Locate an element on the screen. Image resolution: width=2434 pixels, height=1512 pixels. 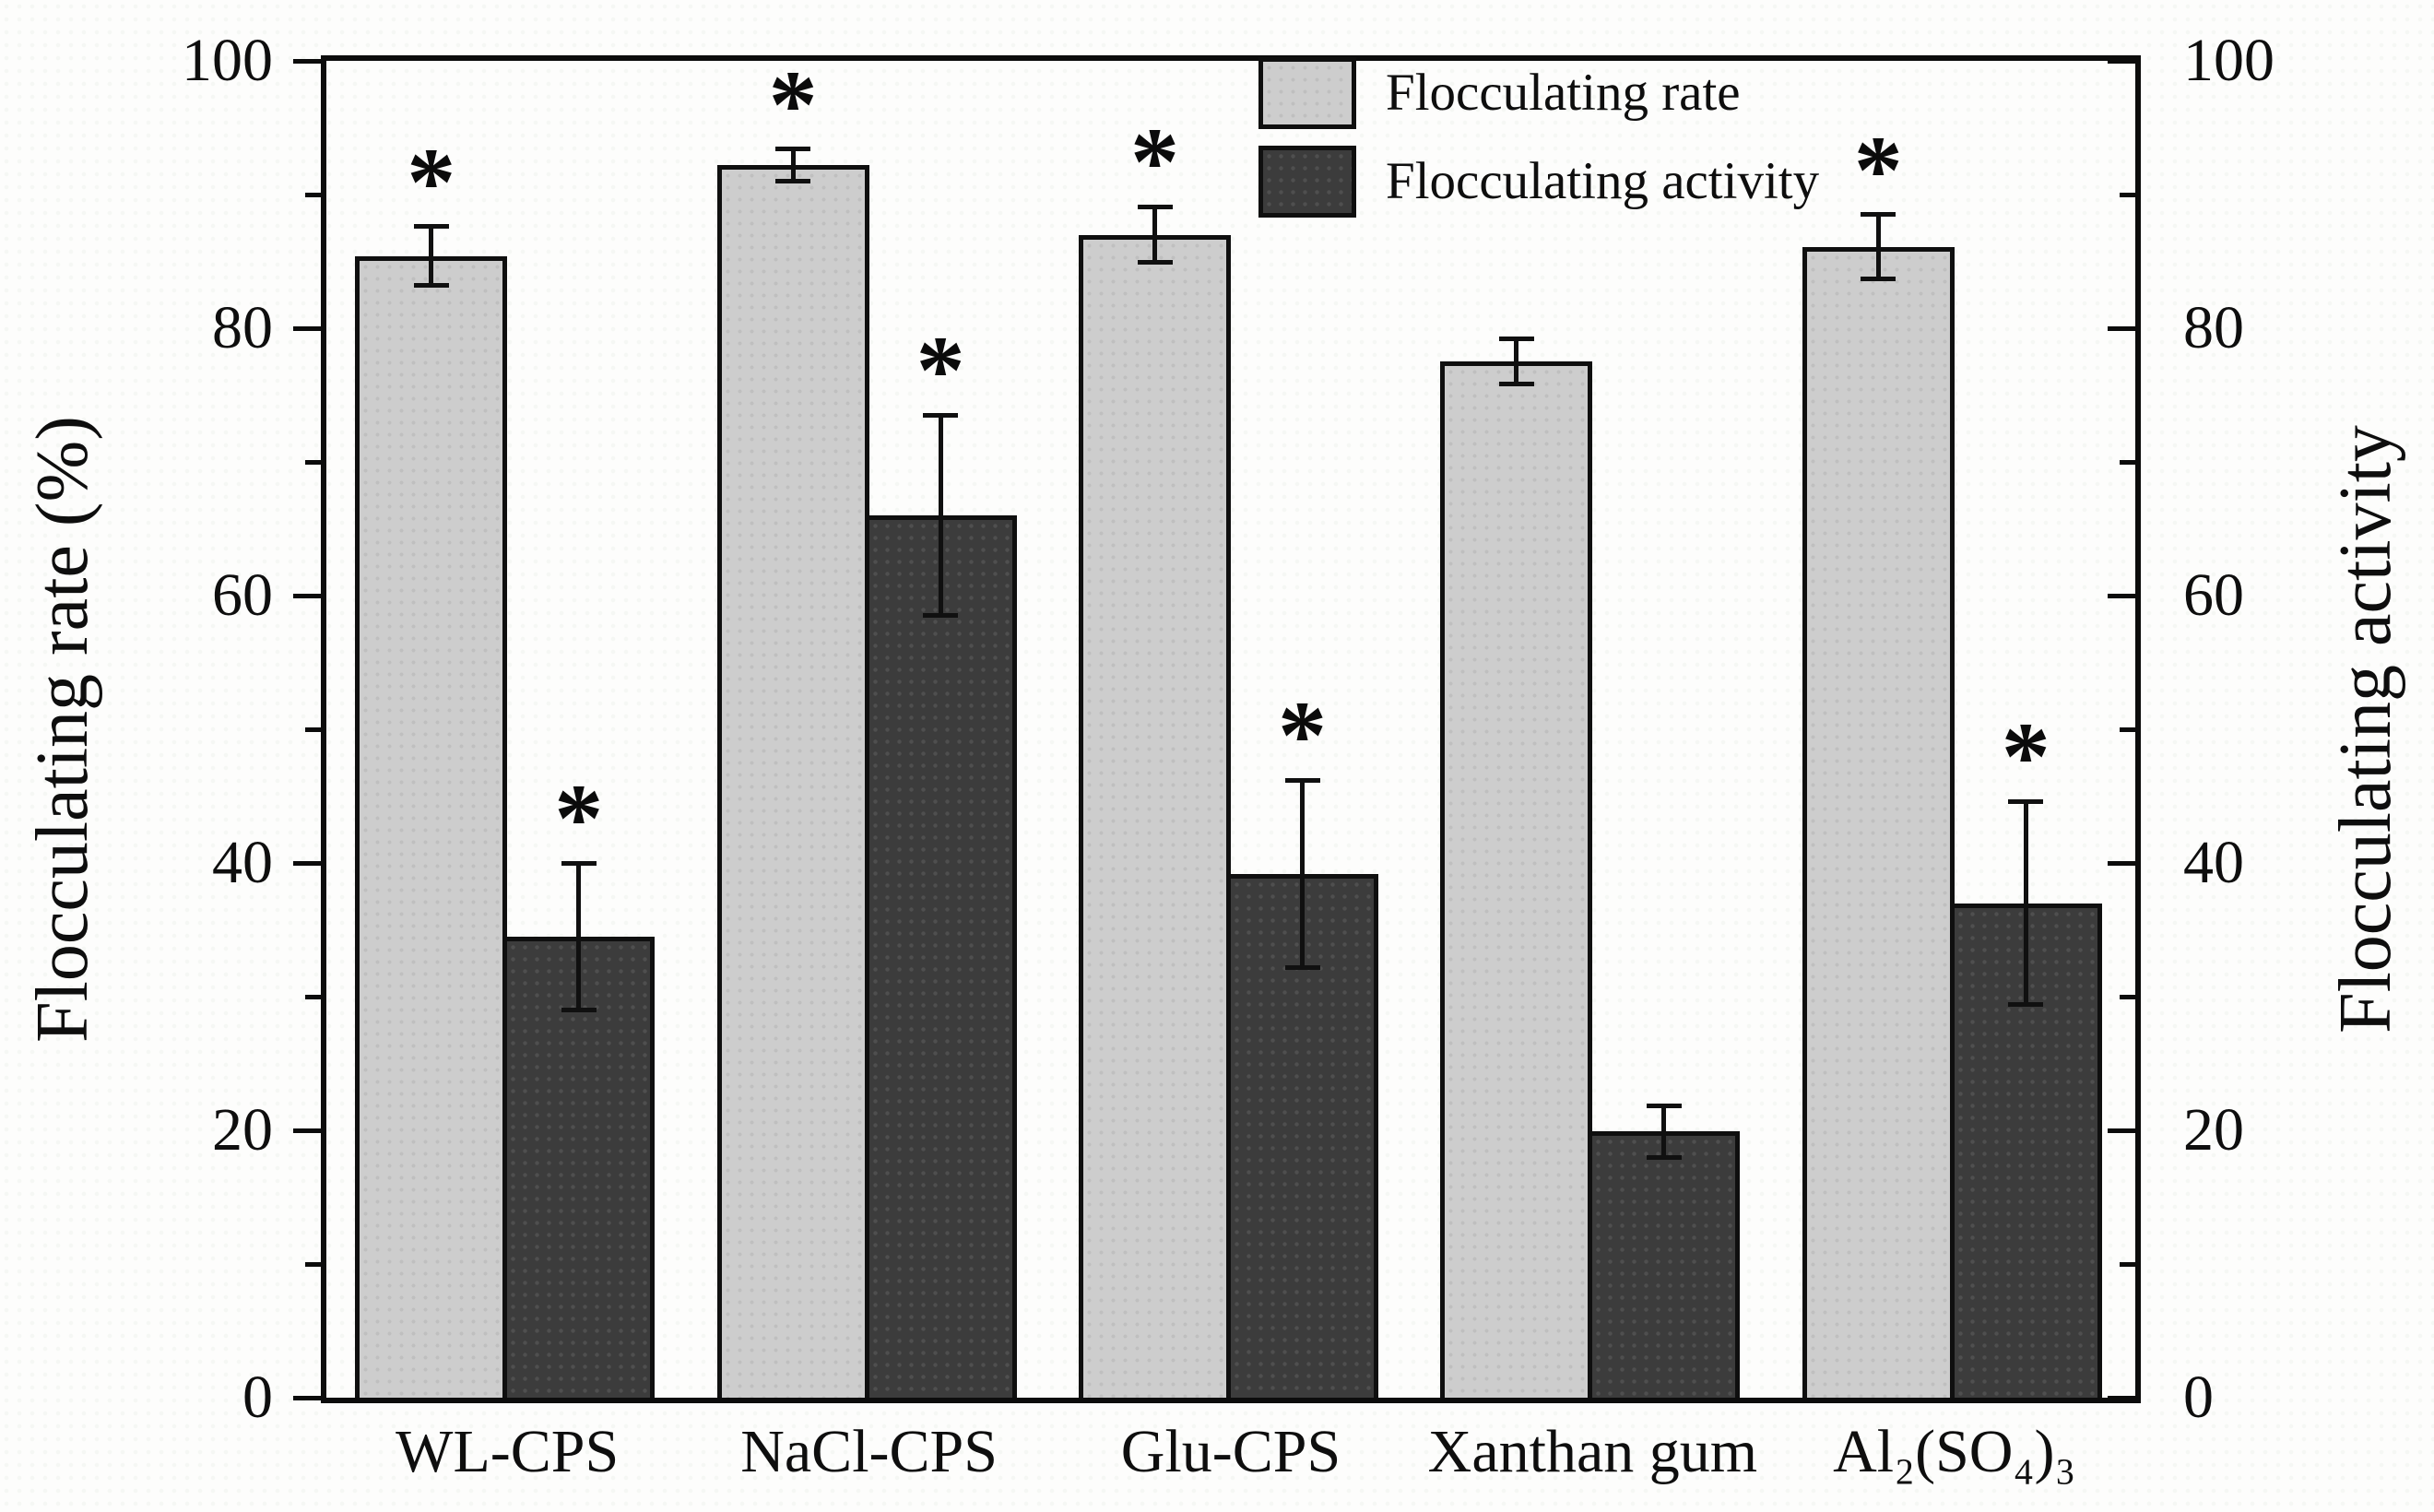
error-bar-flocculating-rate-al-so is located at coordinates (1878, 246).